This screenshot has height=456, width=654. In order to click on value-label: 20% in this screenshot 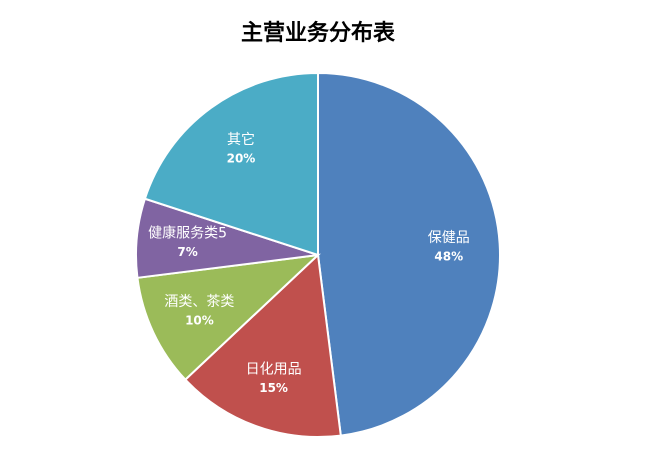, I will do `click(241, 158)`.